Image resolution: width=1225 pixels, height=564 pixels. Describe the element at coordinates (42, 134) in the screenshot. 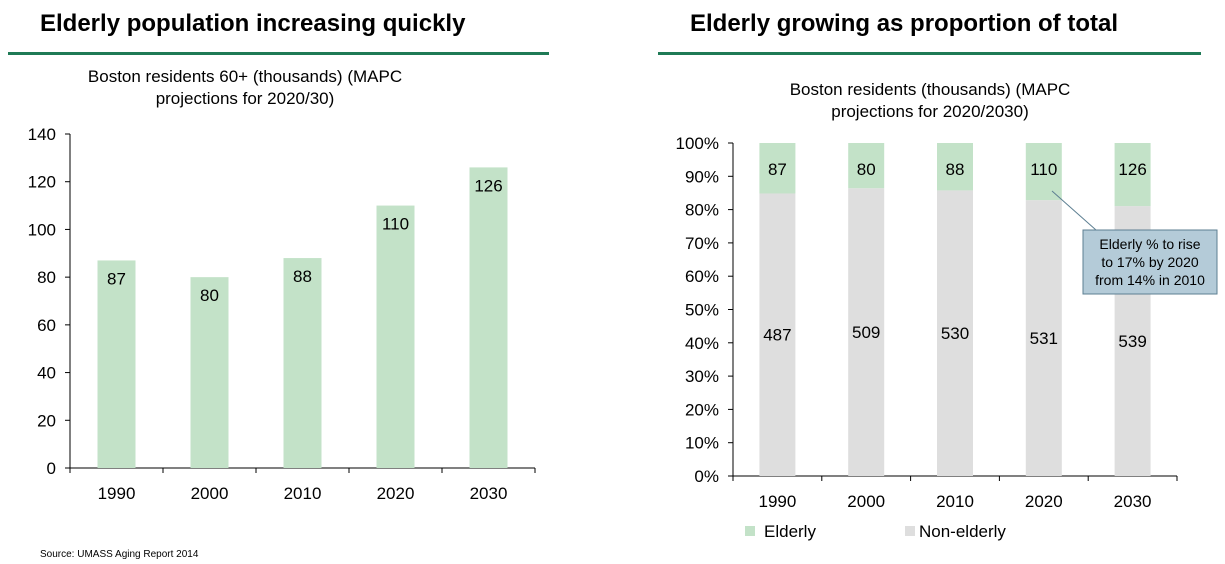

I see `left-y-tick-label: 140` at that location.